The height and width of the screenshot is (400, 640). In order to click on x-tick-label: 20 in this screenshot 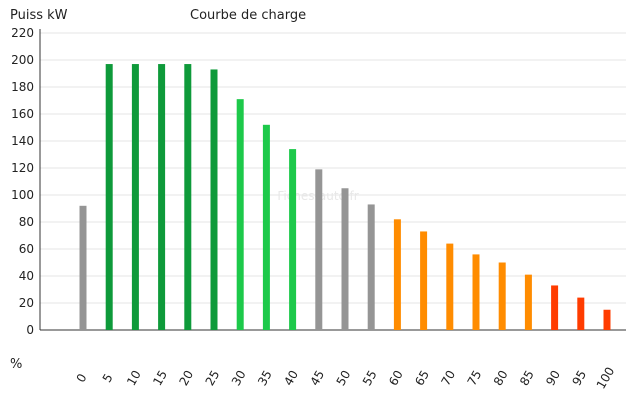, I will do `click(186, 378)`.